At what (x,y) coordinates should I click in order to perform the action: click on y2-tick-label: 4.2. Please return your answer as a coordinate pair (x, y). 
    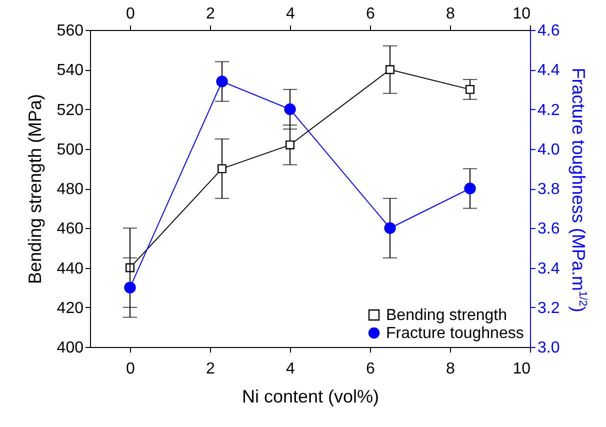
    Looking at the image, I should click on (549, 110).